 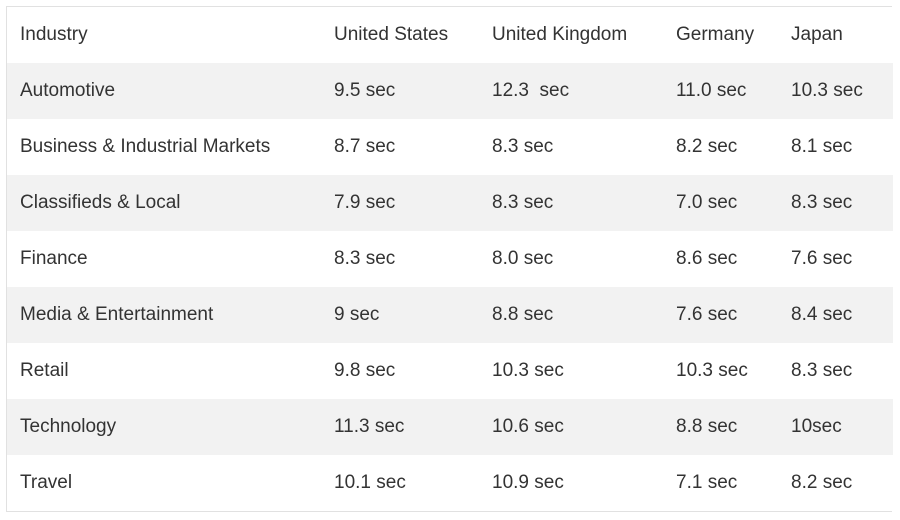 I want to click on header-cell-united-kingdom: United Kingdom, so click(x=560, y=34).